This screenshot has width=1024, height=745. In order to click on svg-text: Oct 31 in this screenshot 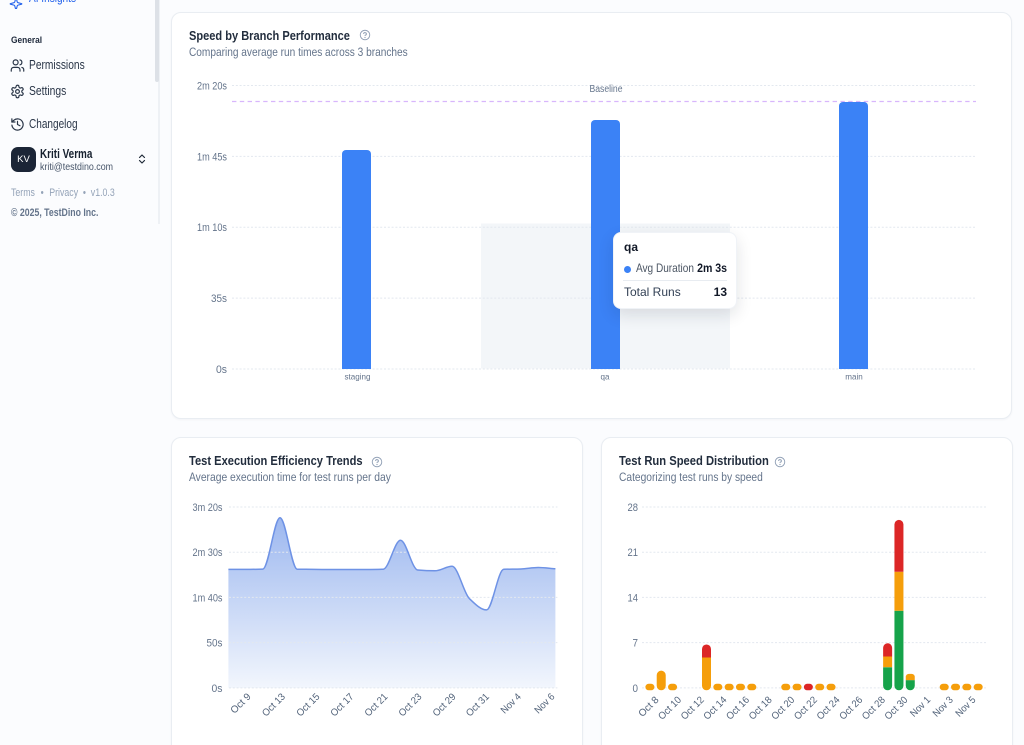, I will do `click(478, 705)`.